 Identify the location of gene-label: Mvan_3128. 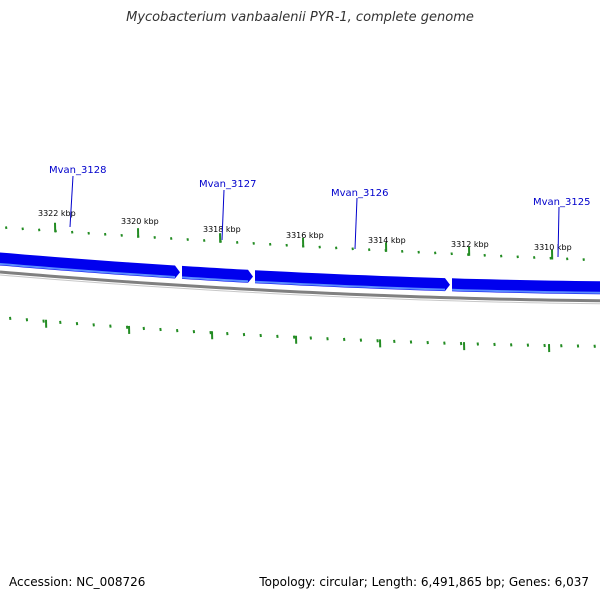
(77, 170).